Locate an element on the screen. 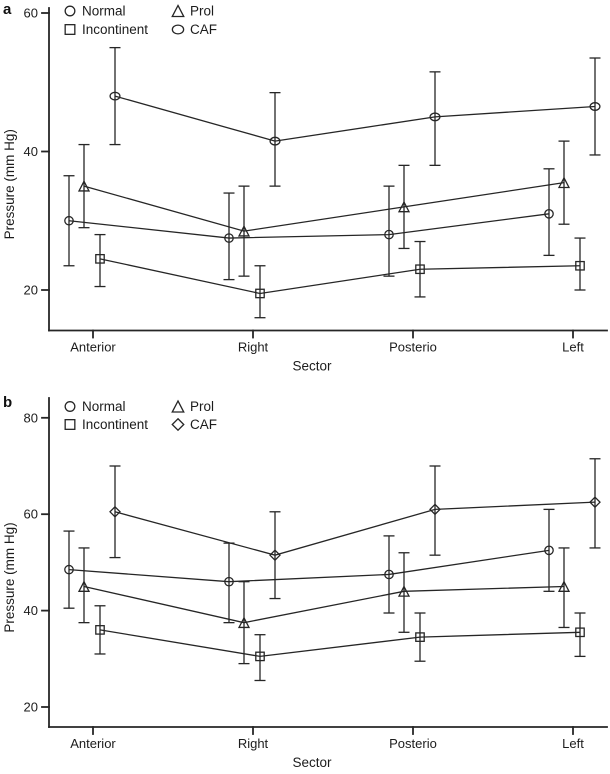 The width and height of the screenshot is (610, 774). y-tick-label: 80 is located at coordinates (31, 417).